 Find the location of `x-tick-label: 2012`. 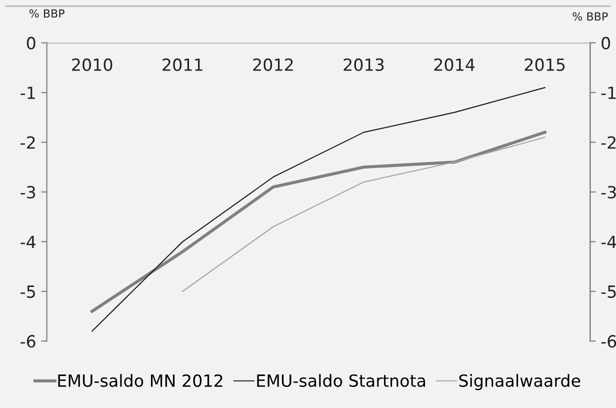

x-tick-label: 2012 is located at coordinates (273, 65).